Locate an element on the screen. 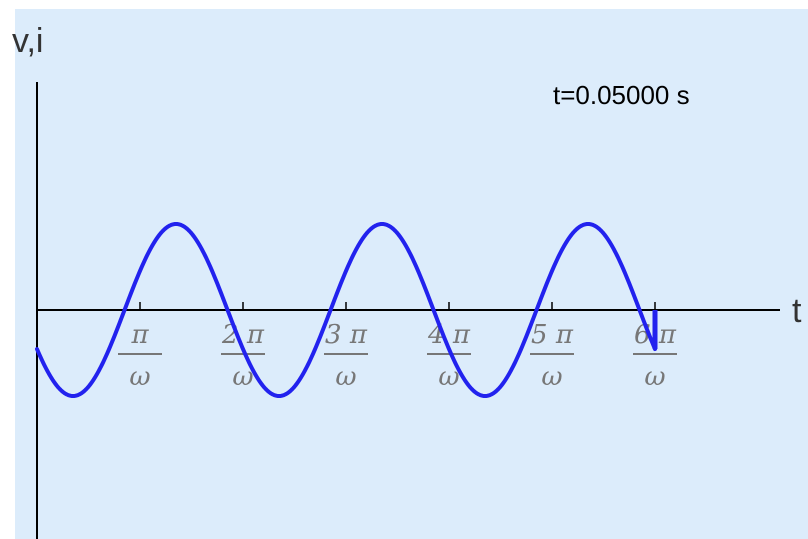 Image resolution: width=808 pixels, height=539 pixels. x-tick-label-numerator: 5 π is located at coordinates (552, 335).